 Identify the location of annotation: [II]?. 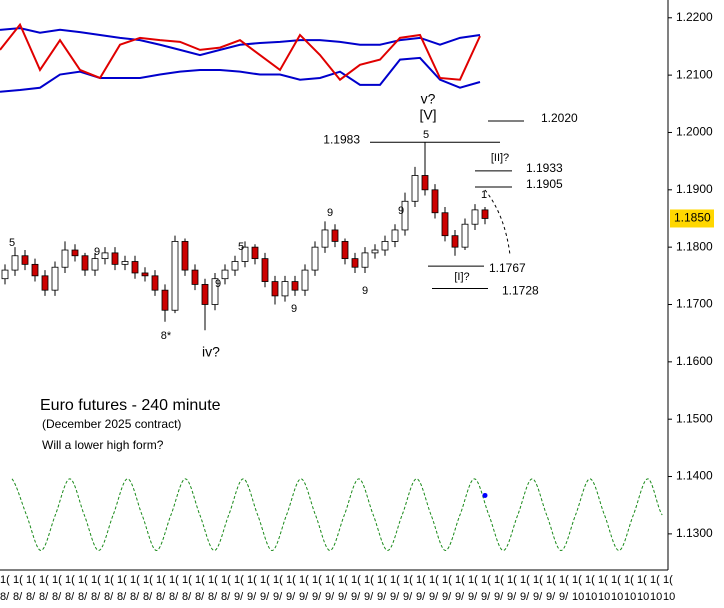
(500, 158).